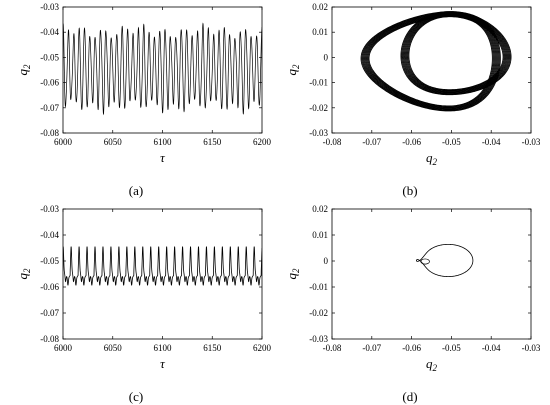 The width and height of the screenshot is (550, 405). What do you see at coordinates (136, 396) in the screenshot?
I see `panel-label: (c)` at bounding box center [136, 396].